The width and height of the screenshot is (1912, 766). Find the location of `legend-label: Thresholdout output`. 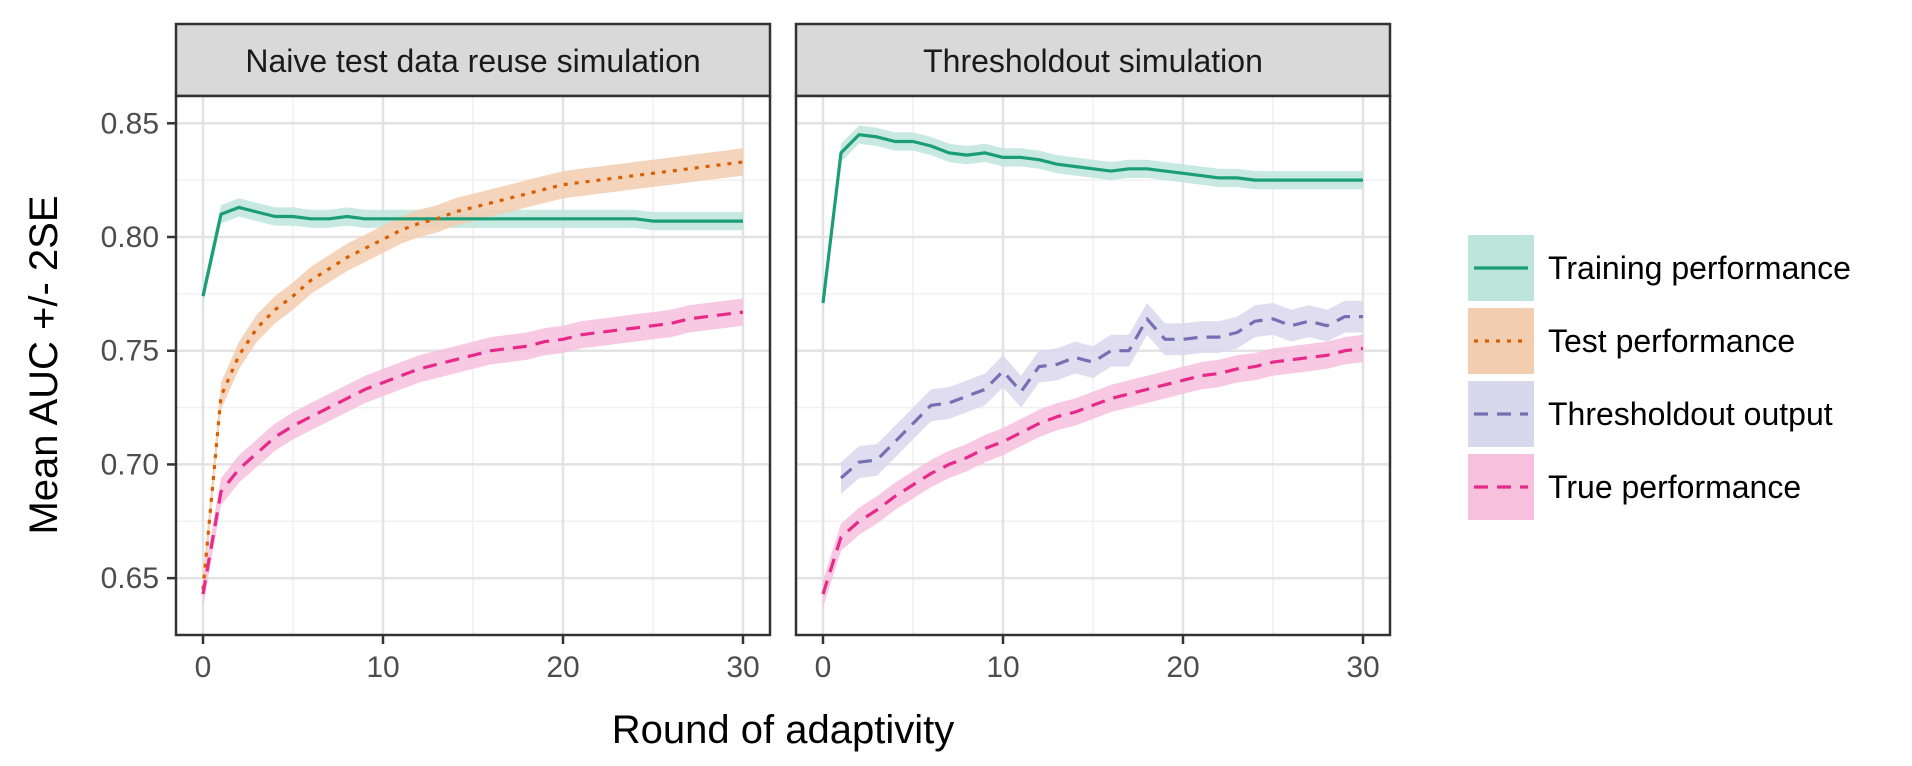

legend-label: Thresholdout output is located at coordinates (1690, 414).